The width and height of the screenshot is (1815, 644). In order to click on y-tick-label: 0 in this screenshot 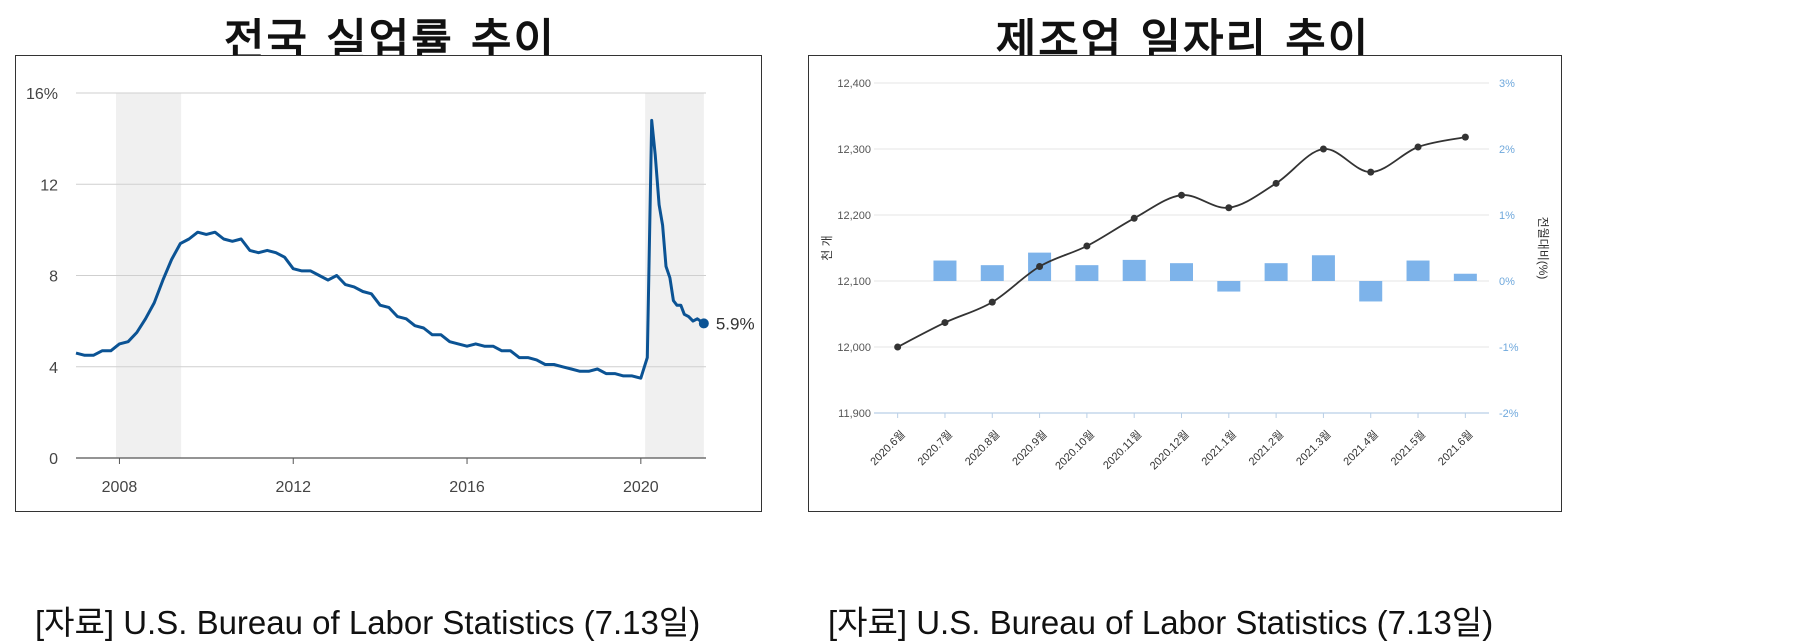, I will do `click(53, 459)`.